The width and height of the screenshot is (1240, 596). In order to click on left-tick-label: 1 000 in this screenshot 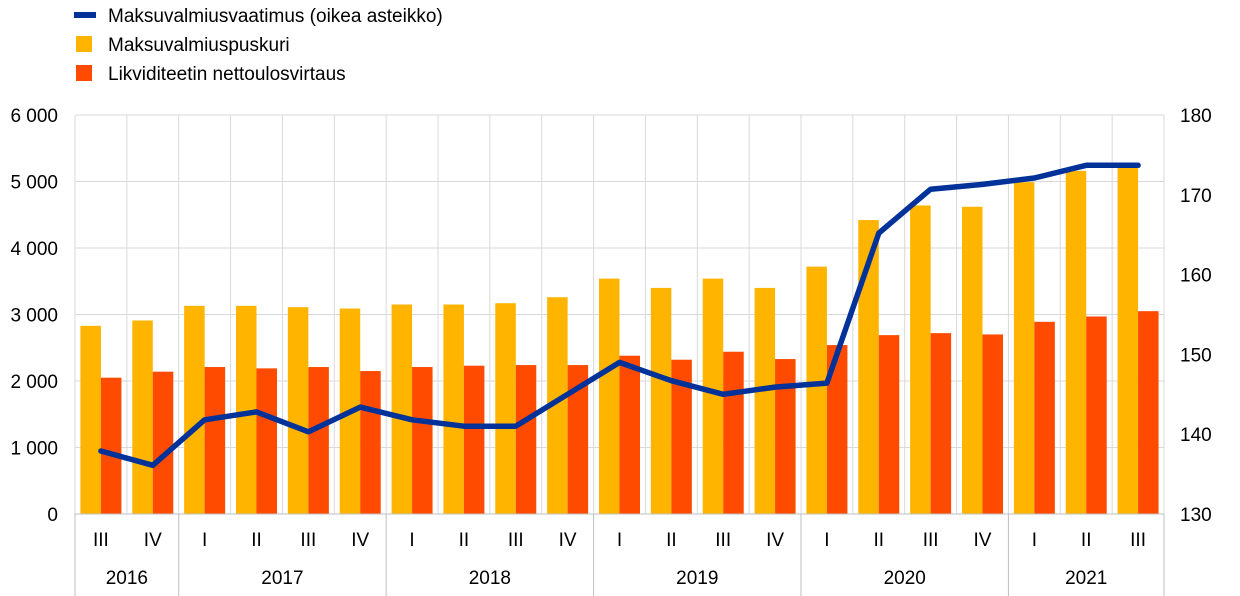, I will do `click(34, 449)`.